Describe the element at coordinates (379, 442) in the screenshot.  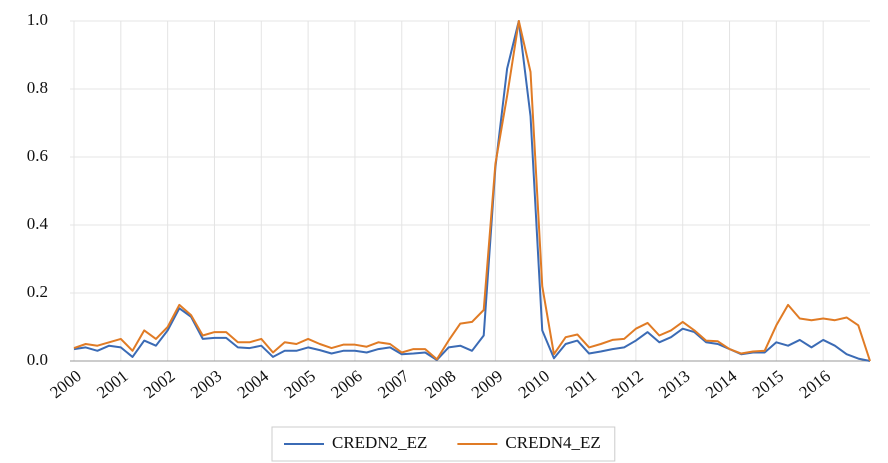
I see `legend-label: CREDN2_EZ` at that location.